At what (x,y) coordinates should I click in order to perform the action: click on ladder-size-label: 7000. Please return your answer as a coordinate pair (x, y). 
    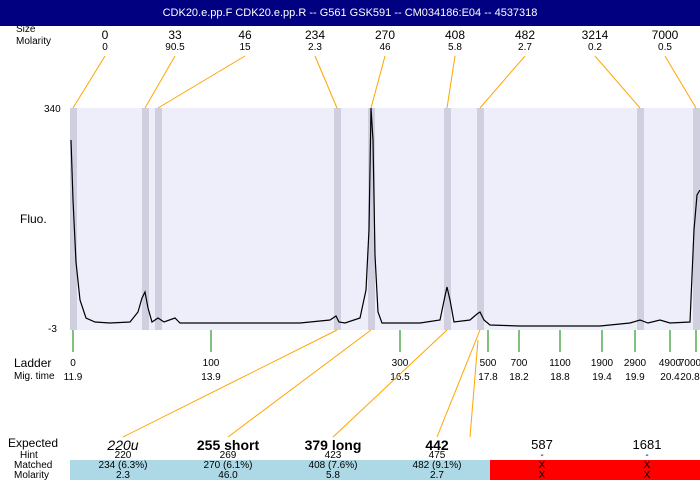
    Looking at the image, I should click on (689, 363).